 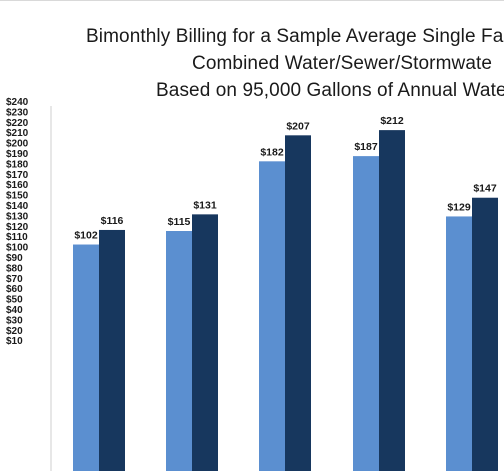 I want to click on y-tick-label: $90, so click(x=14, y=258).